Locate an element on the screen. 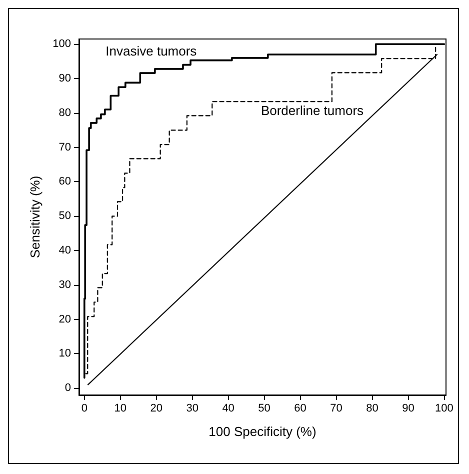 Image resolution: width=469 pixels, height=474 pixels. y-tick-label: 30 is located at coordinates (64, 284).